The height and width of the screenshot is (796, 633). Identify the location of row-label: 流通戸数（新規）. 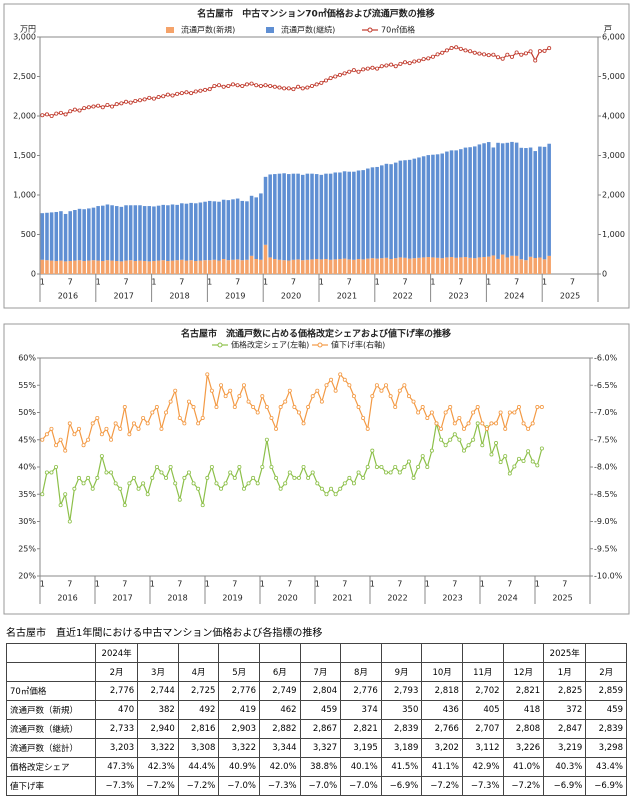
(51, 710).